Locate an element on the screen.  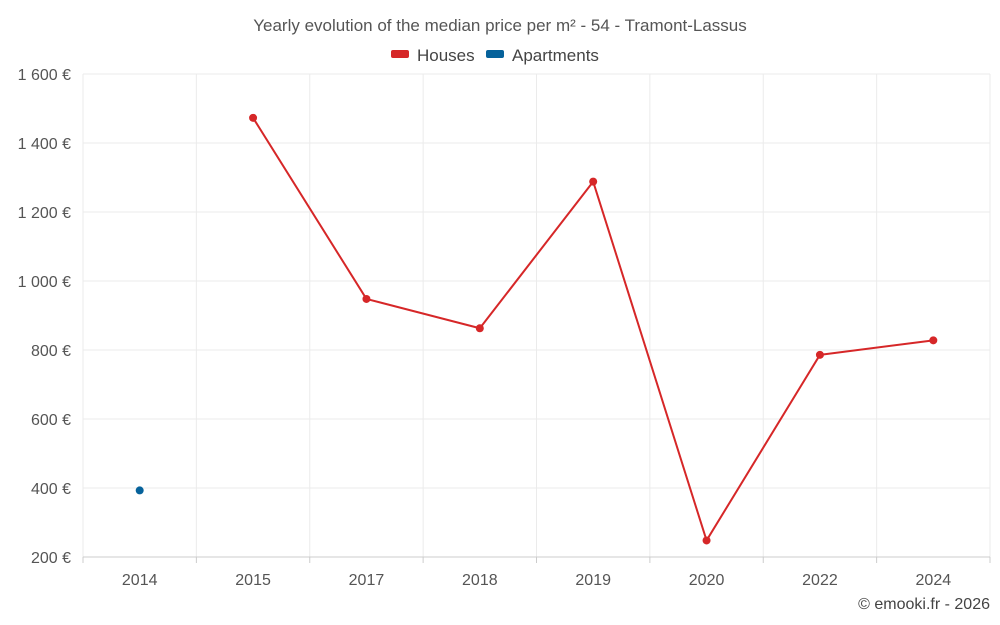
data-point-apartments is located at coordinates (139, 490).